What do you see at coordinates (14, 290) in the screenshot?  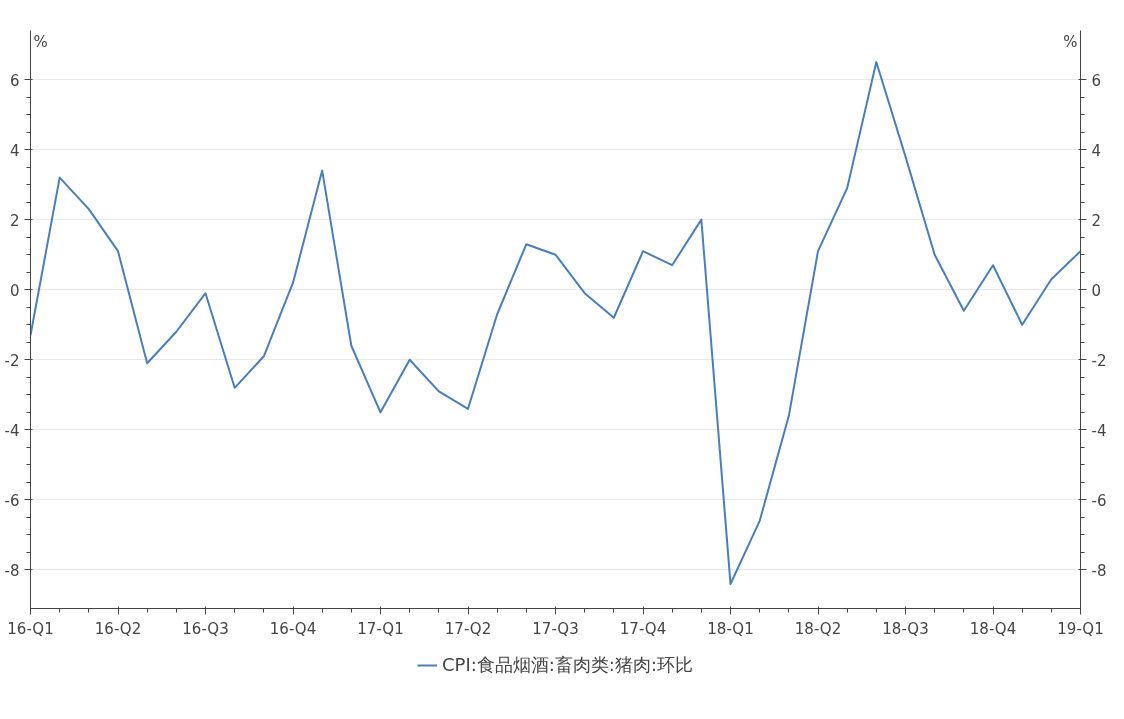 I see `y-tick-label: 0` at bounding box center [14, 290].